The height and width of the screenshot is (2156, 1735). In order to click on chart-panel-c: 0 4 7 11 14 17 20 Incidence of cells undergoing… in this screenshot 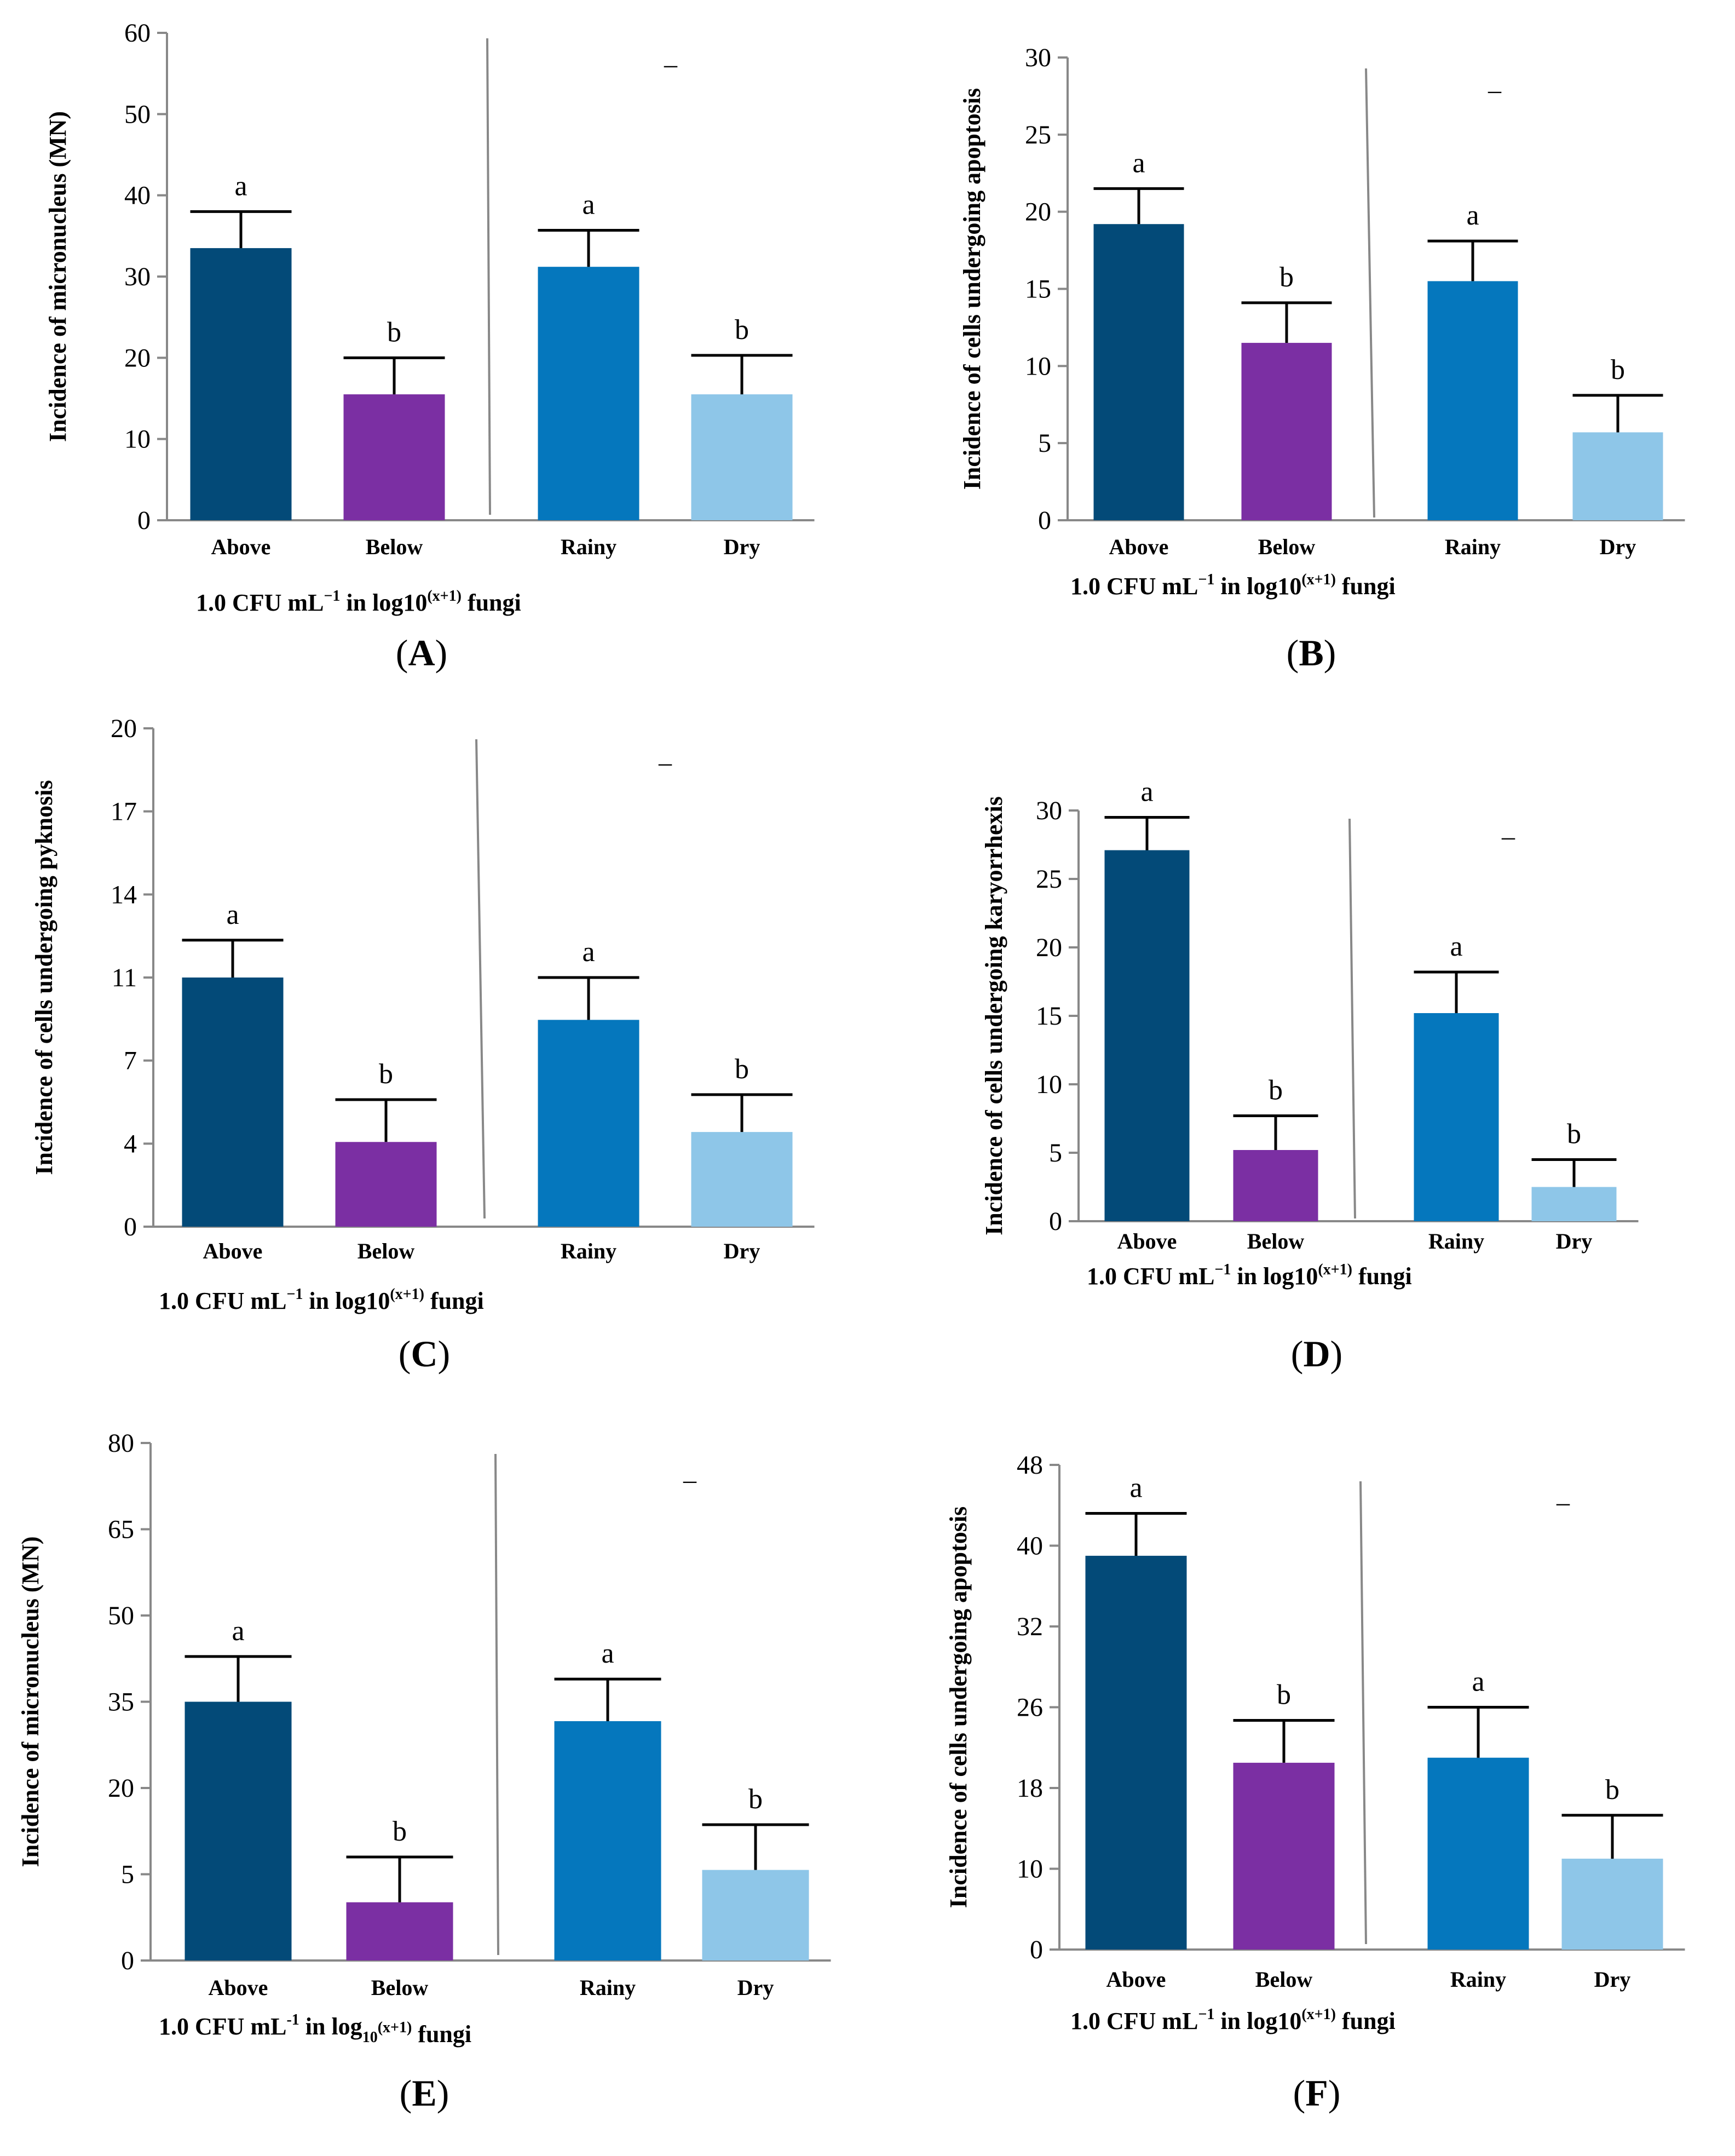, I will do `click(423, 1045)`.